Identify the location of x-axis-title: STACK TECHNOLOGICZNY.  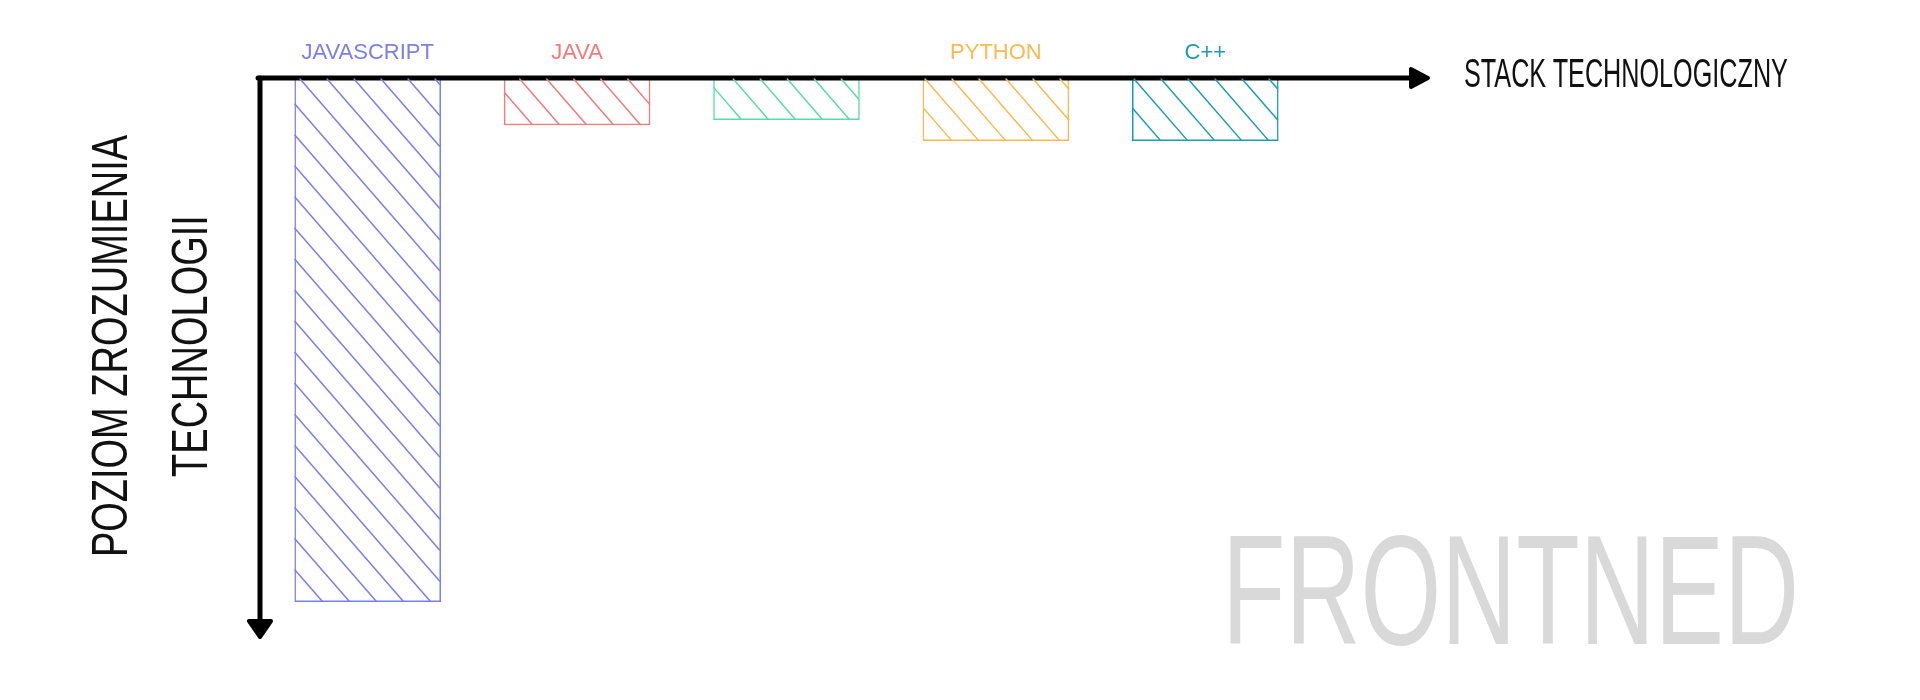
(1626, 73).